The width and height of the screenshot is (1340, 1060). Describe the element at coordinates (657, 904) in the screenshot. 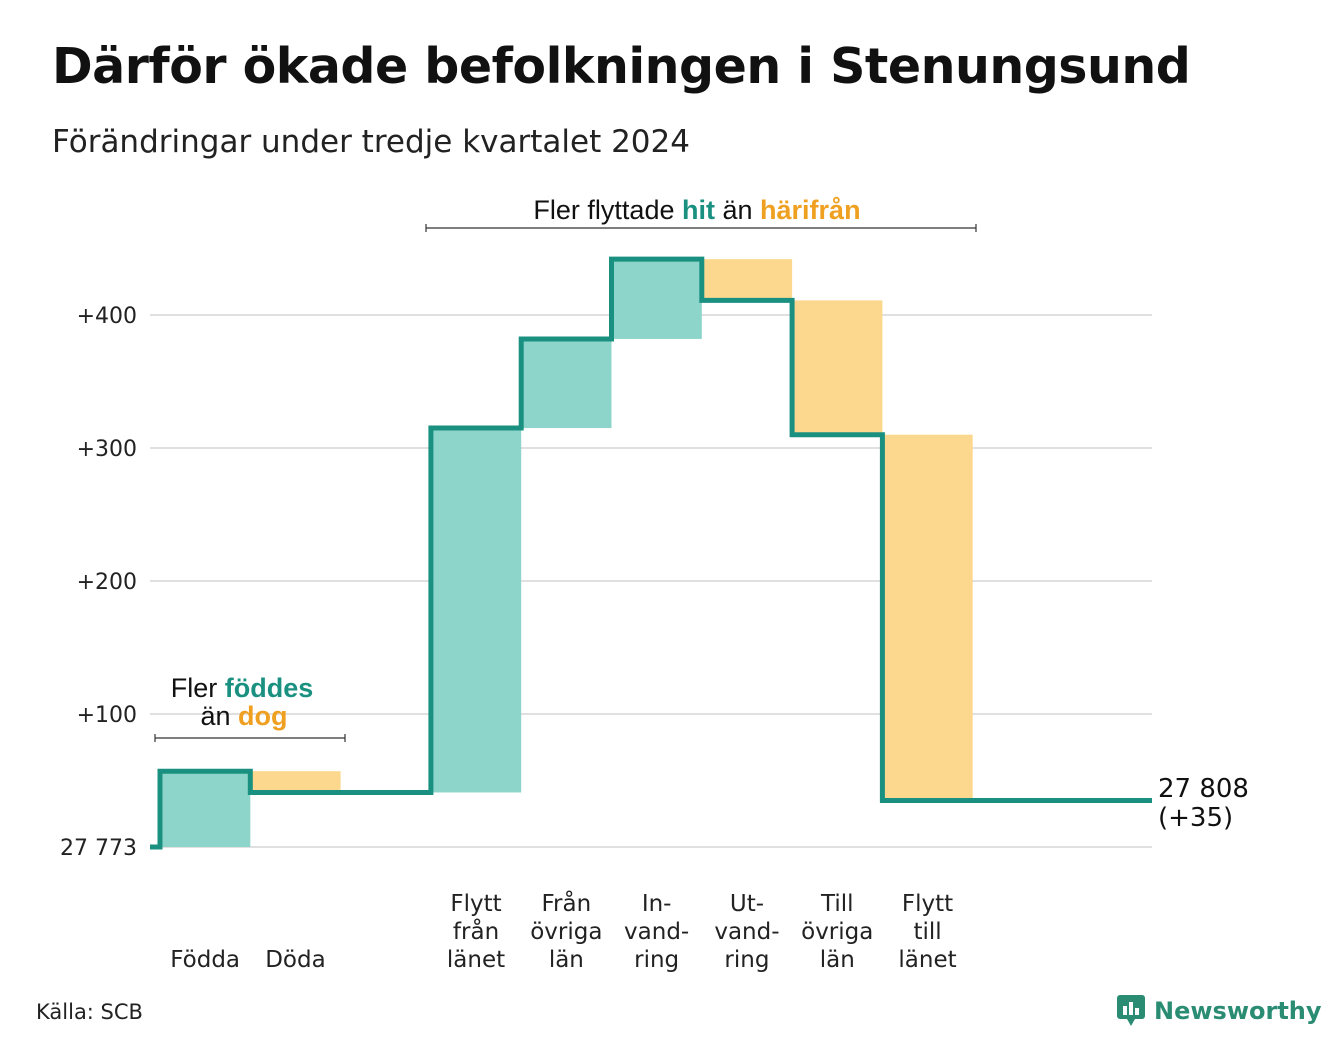

I see `category-label: In-` at that location.